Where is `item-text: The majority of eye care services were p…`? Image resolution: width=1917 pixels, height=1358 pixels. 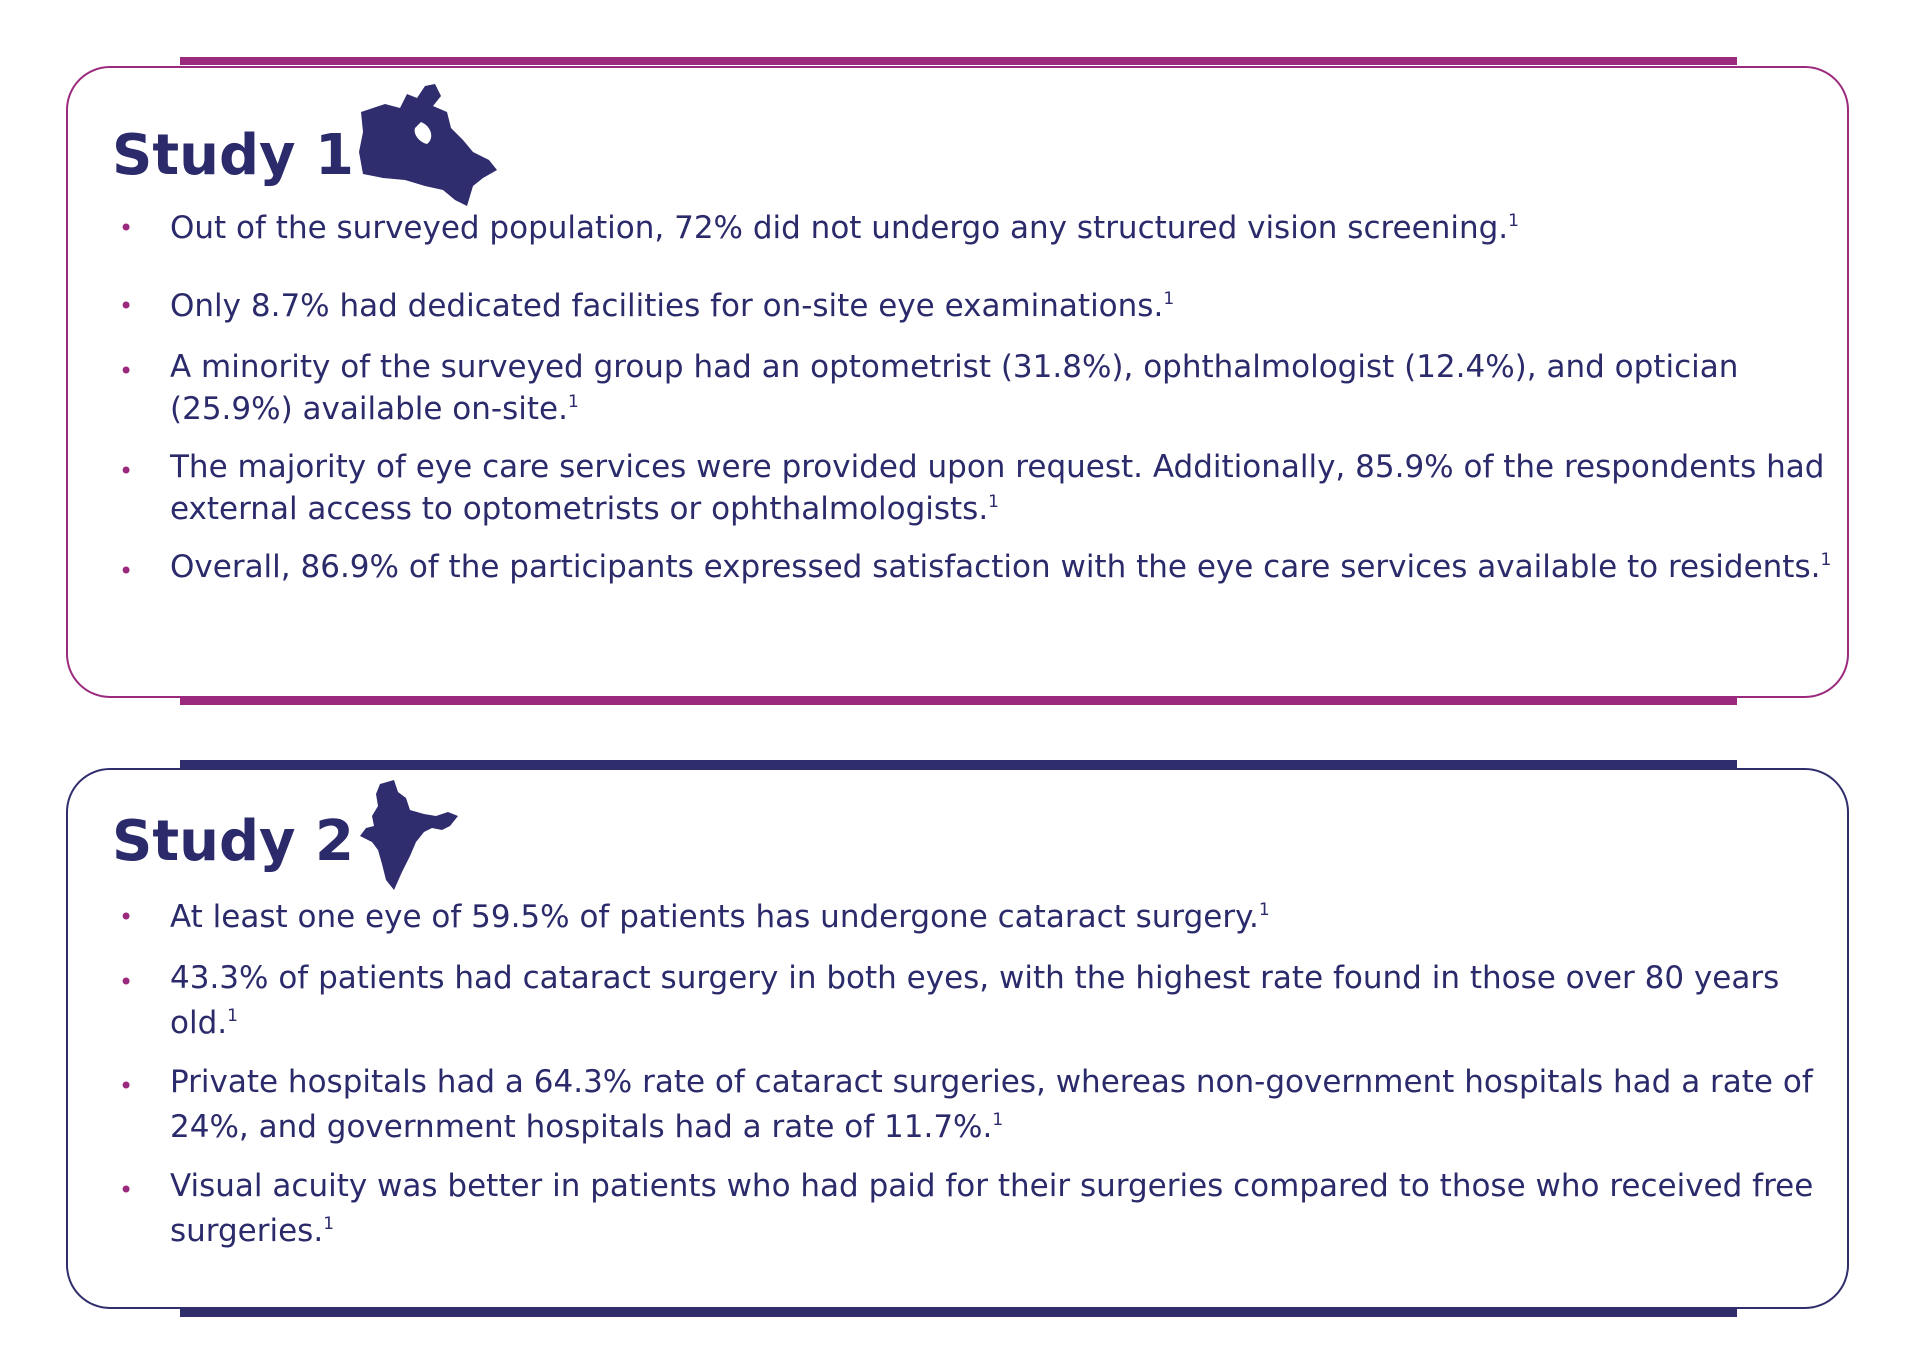
item-text: The majority of eye care services were p… is located at coordinates (997, 488).